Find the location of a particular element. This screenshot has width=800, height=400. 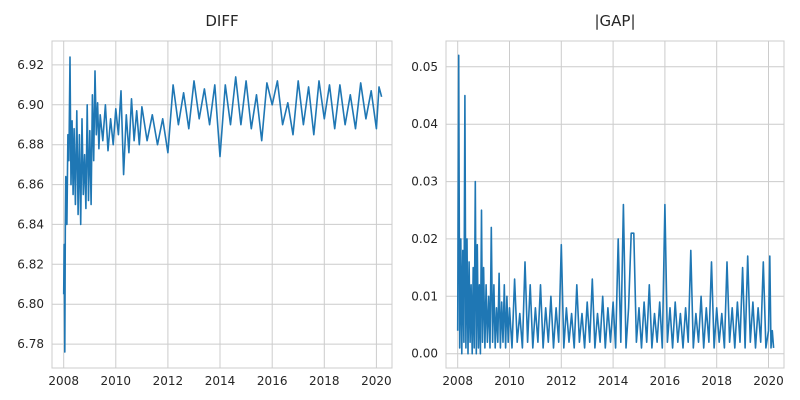

gap-x-tick-label: 2008 is located at coordinates (457, 381).